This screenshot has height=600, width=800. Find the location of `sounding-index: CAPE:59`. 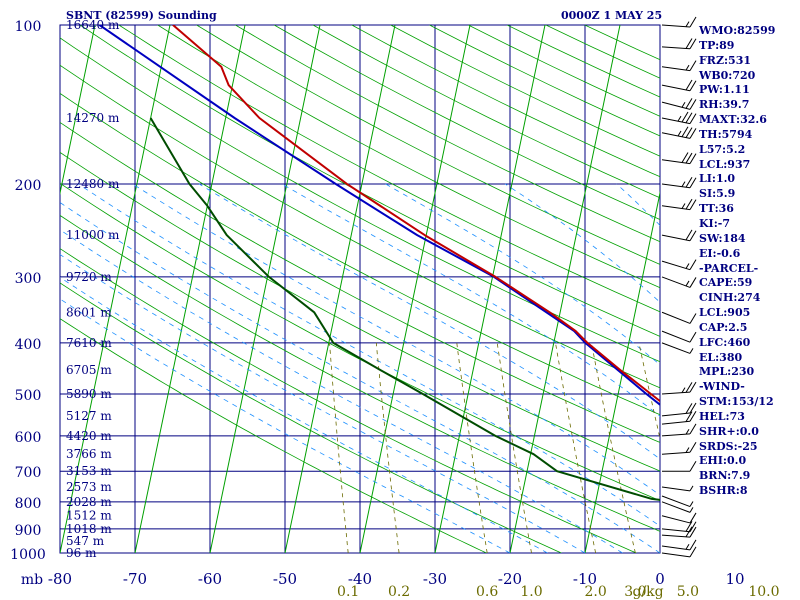

sounding-index: CAPE:59 is located at coordinates (726, 283).